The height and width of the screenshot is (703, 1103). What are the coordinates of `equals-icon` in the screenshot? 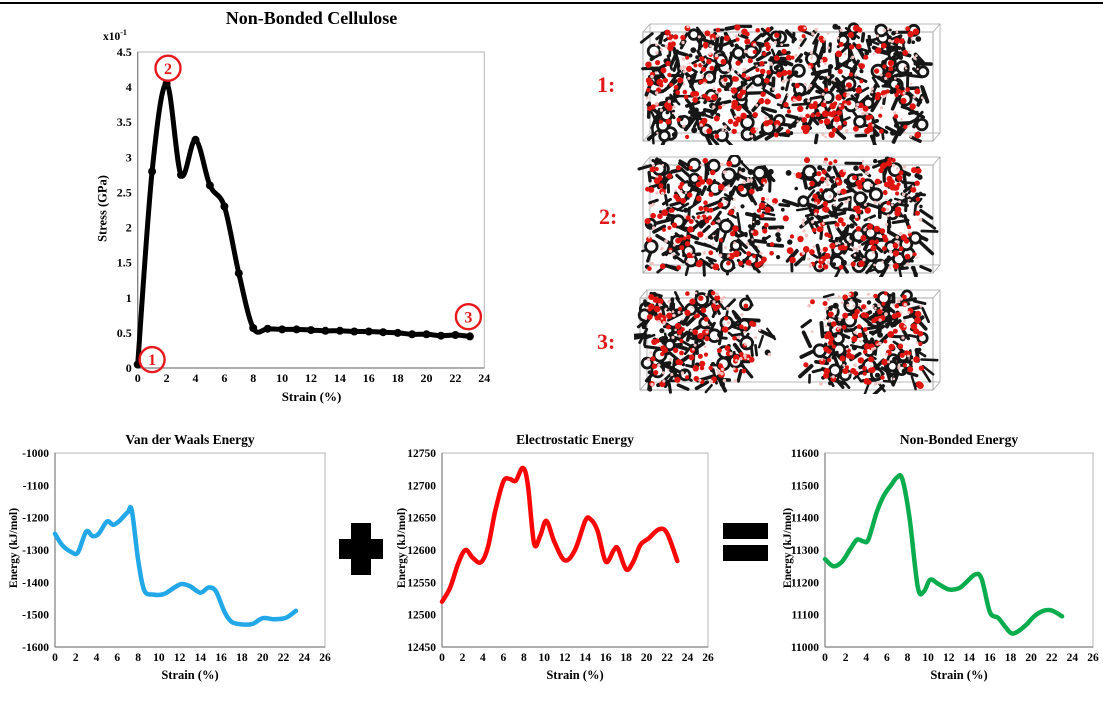 It's located at (745, 542).